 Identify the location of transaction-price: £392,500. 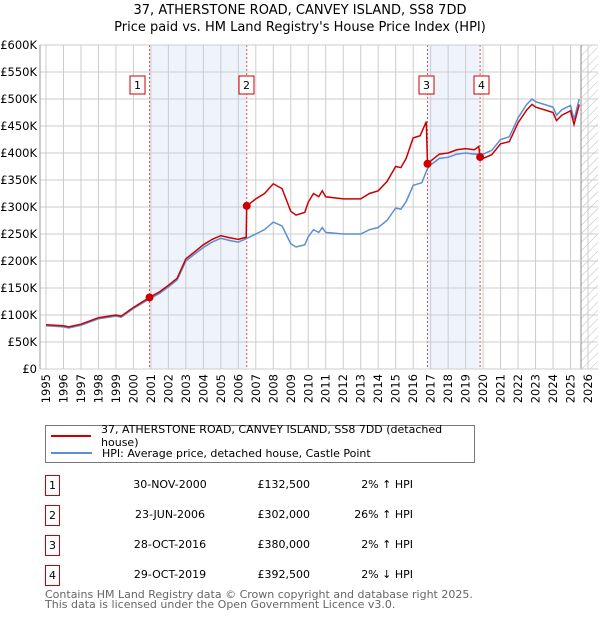
(284, 574).